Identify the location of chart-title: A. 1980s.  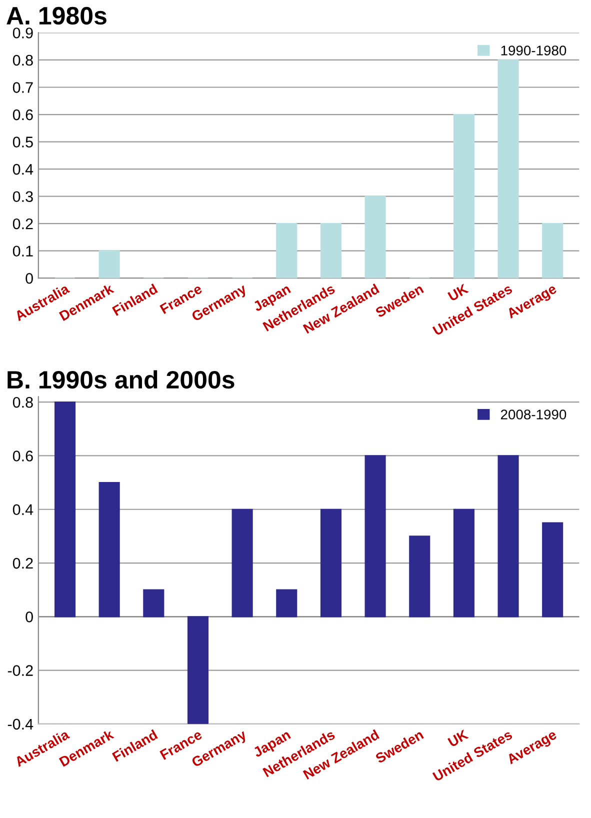
(56, 15).